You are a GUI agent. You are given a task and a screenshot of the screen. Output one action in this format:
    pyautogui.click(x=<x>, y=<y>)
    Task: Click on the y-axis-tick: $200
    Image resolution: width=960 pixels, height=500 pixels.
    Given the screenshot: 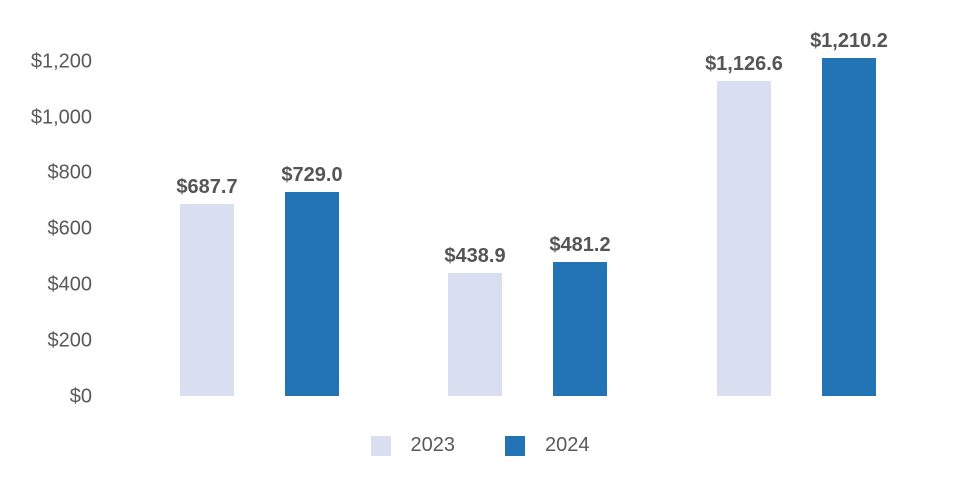 What is the action you would take?
    pyautogui.click(x=70, y=340)
    